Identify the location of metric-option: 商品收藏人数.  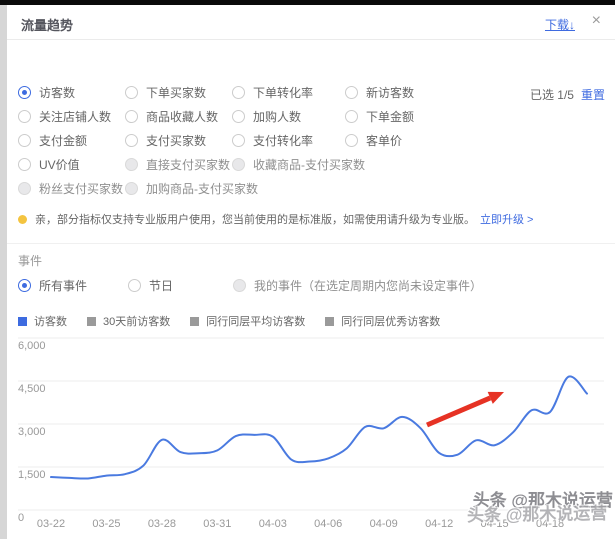
(178, 116).